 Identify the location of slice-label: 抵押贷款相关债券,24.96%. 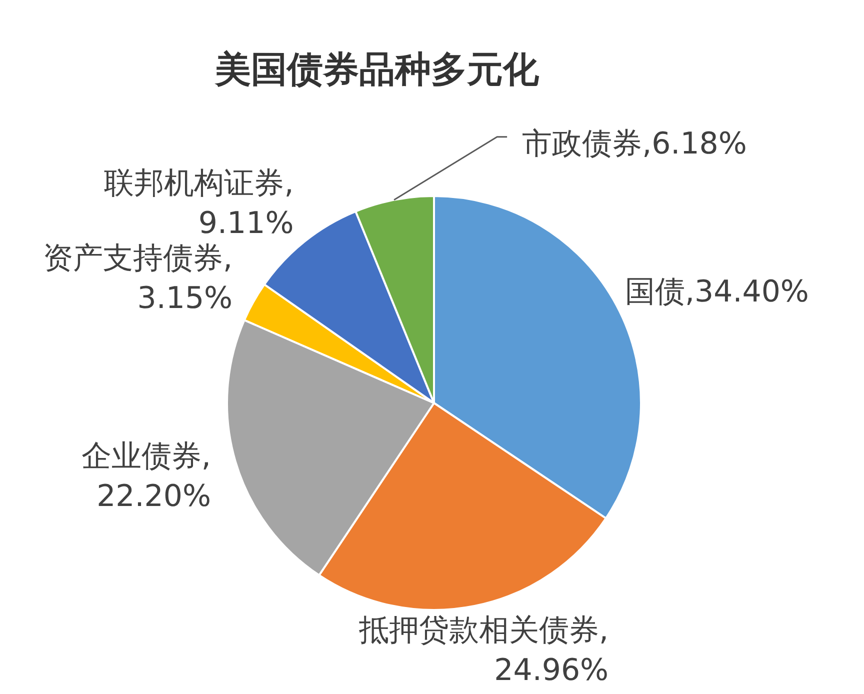
(483, 650).